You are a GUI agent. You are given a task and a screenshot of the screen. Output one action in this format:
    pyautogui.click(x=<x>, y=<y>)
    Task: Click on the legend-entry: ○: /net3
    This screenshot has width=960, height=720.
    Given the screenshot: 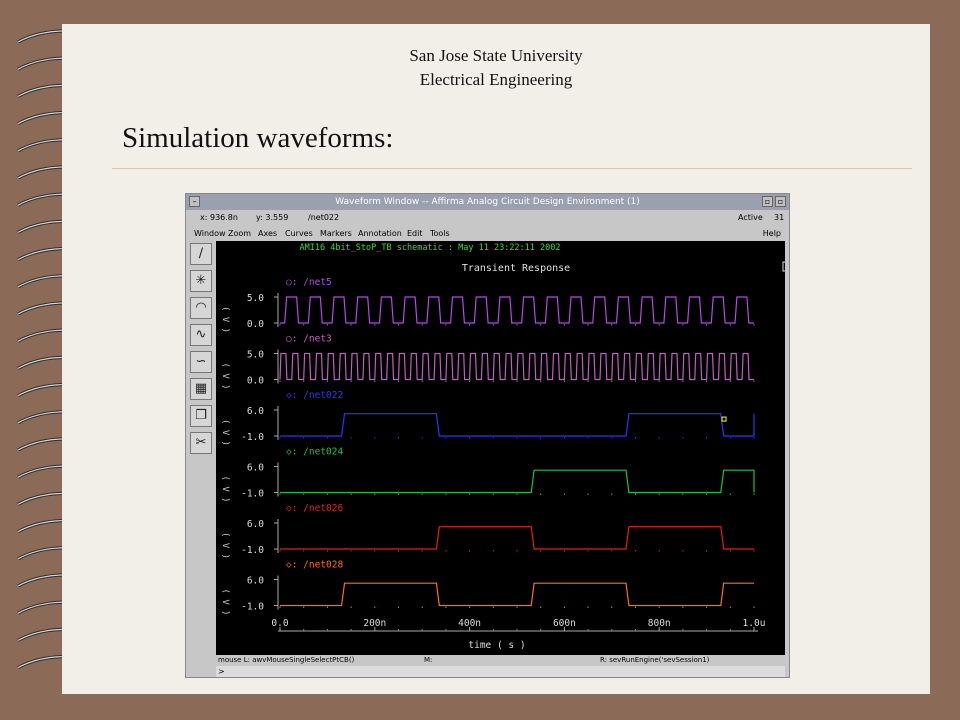 What is the action you would take?
    pyautogui.click(x=309, y=339)
    